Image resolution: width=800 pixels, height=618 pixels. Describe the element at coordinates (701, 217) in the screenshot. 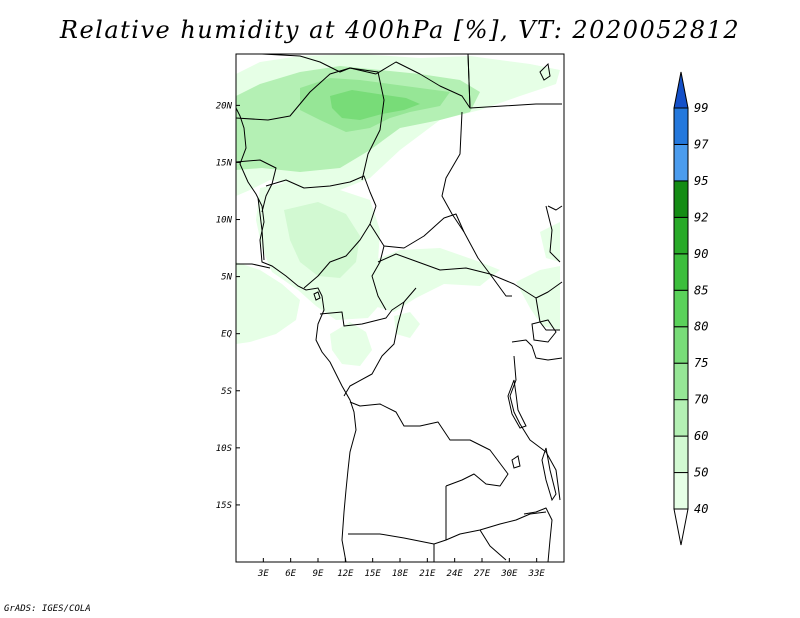

I see `colorbar-label: 92` at that location.